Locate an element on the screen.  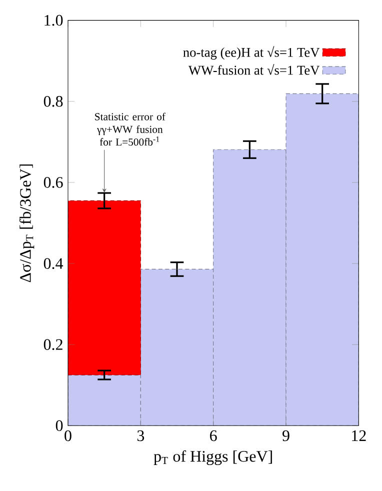
x-tick-label: 9 is located at coordinates (286, 436).